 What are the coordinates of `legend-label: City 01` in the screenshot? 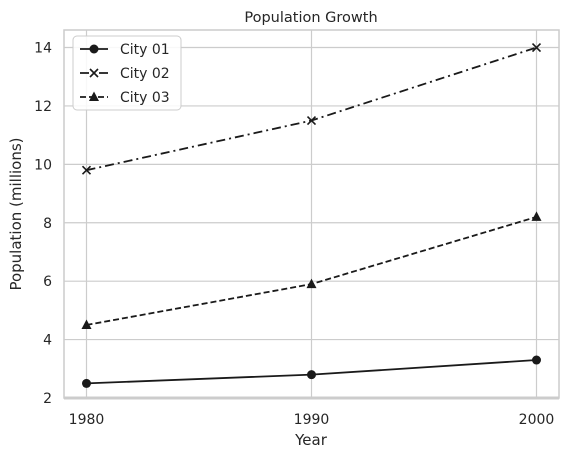 It's located at (145, 50).